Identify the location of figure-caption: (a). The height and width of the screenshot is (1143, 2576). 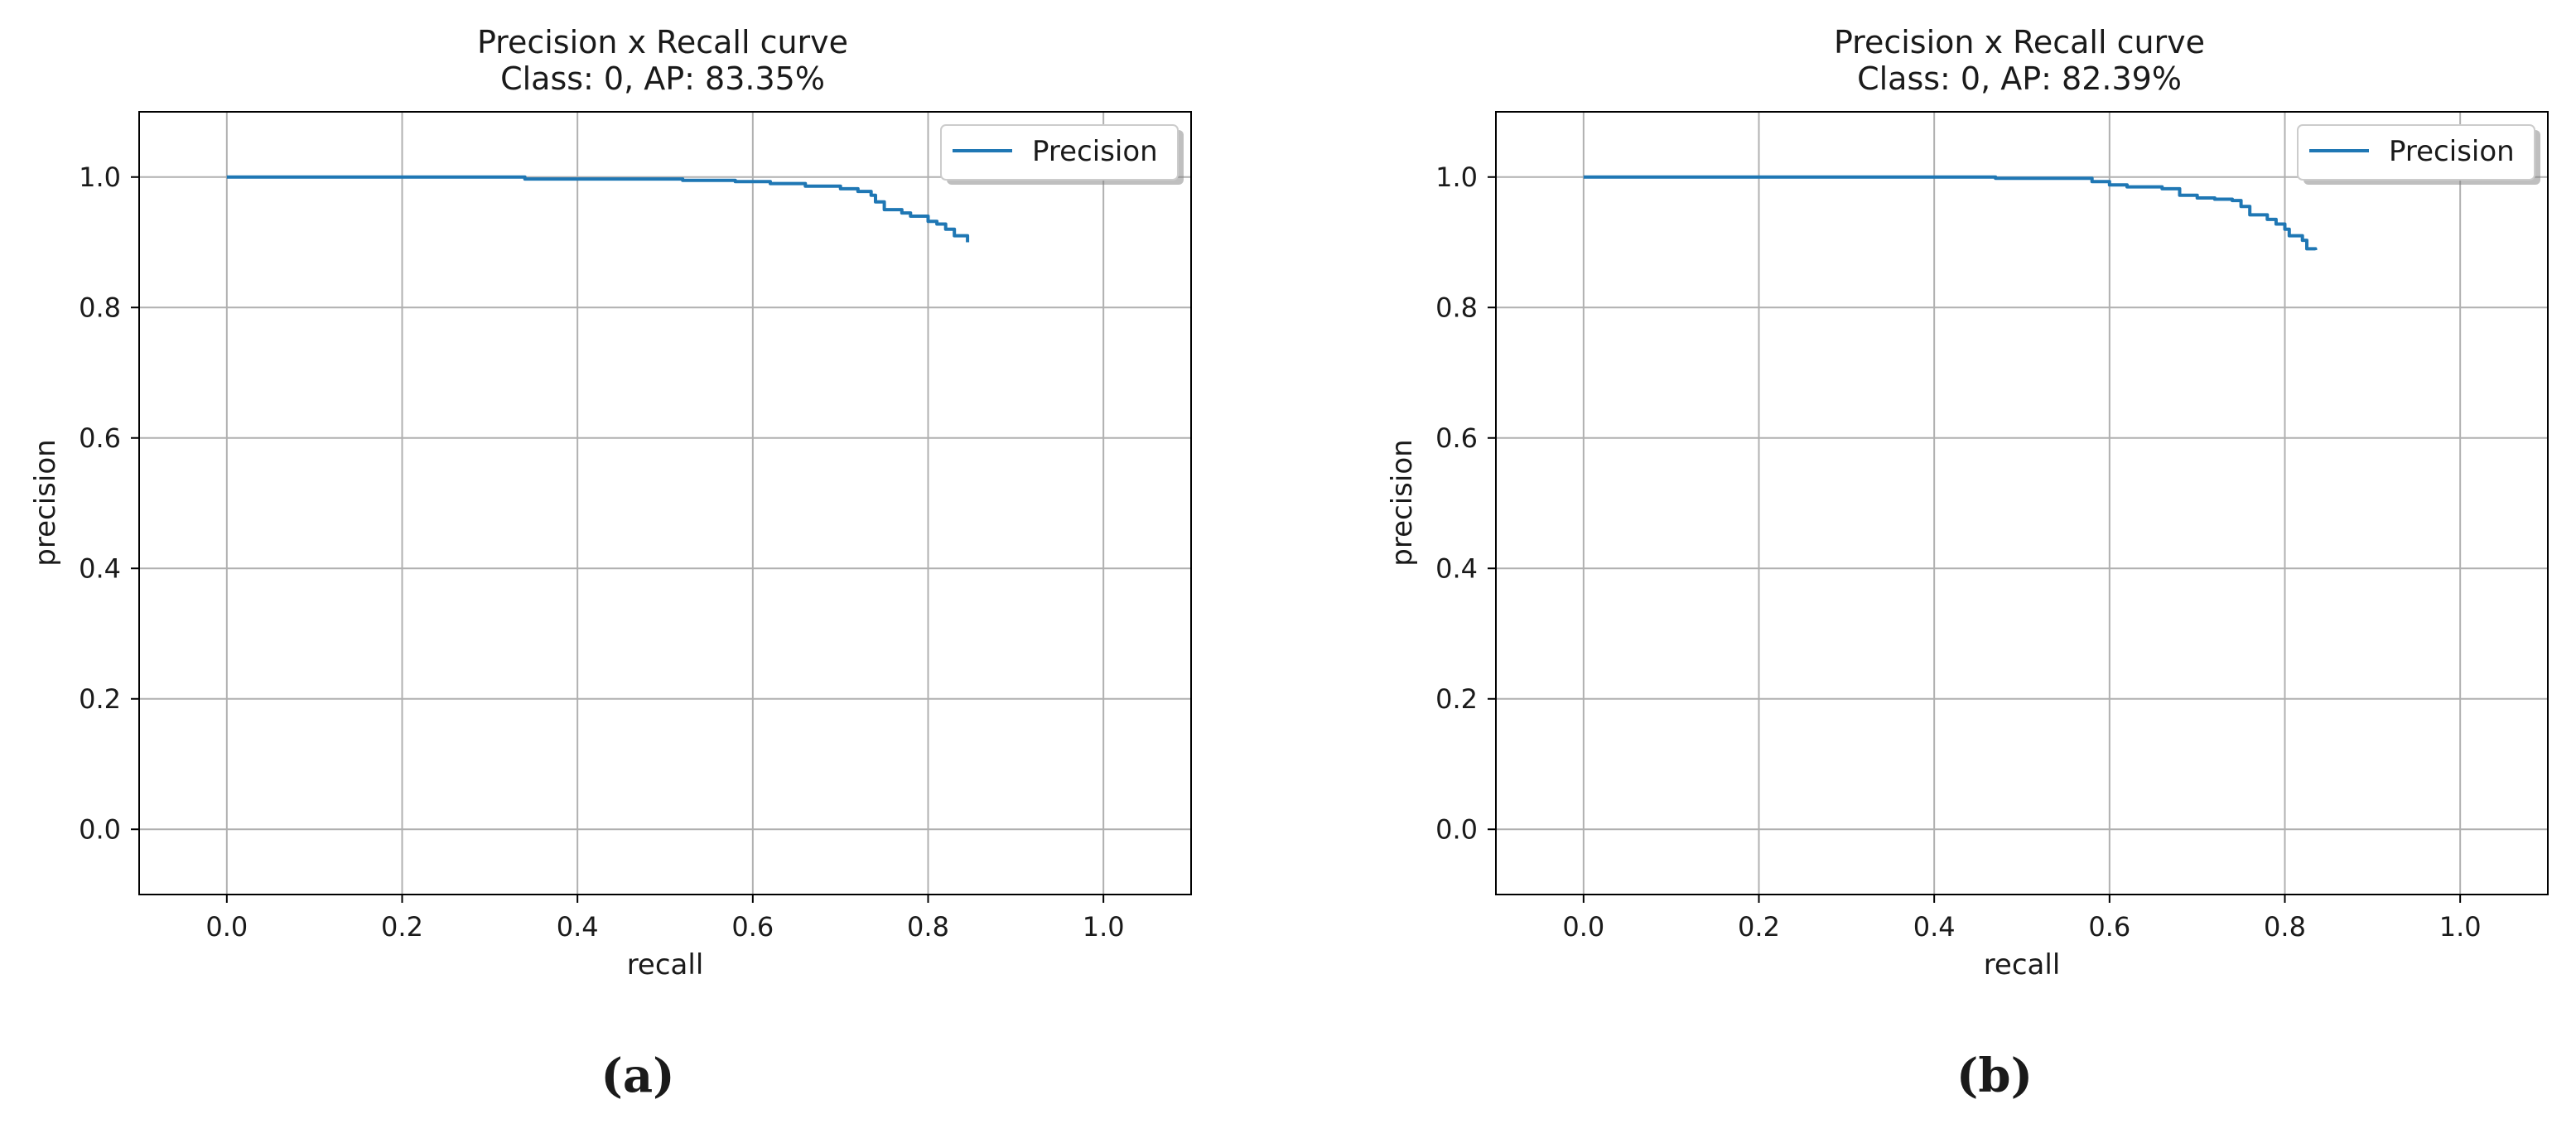
(637, 1076).